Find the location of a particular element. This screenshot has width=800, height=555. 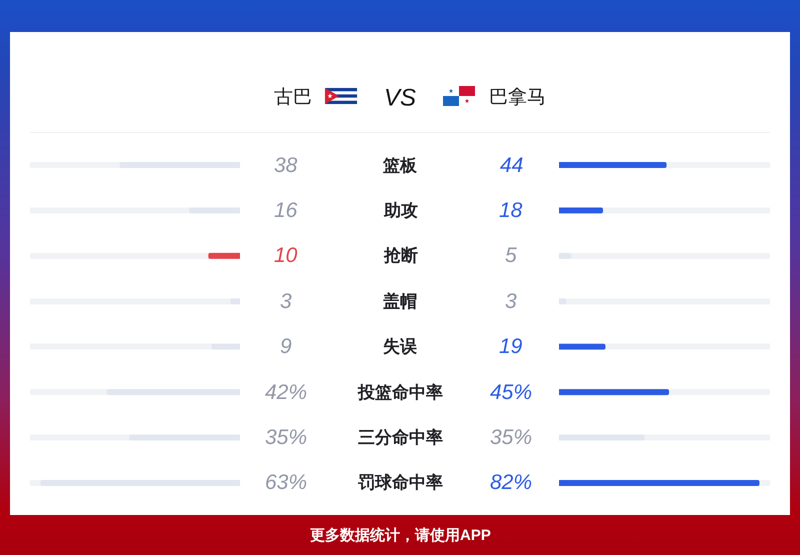

text: VS is located at coordinates (400, 98).